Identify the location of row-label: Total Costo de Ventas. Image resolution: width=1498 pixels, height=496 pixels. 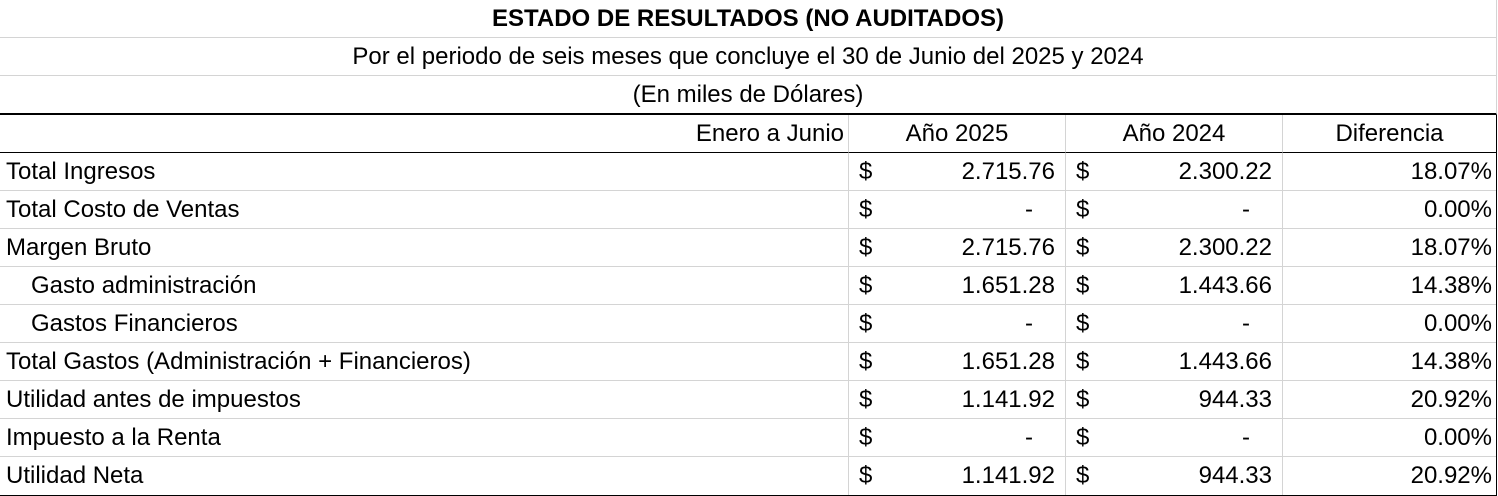
(424, 210).